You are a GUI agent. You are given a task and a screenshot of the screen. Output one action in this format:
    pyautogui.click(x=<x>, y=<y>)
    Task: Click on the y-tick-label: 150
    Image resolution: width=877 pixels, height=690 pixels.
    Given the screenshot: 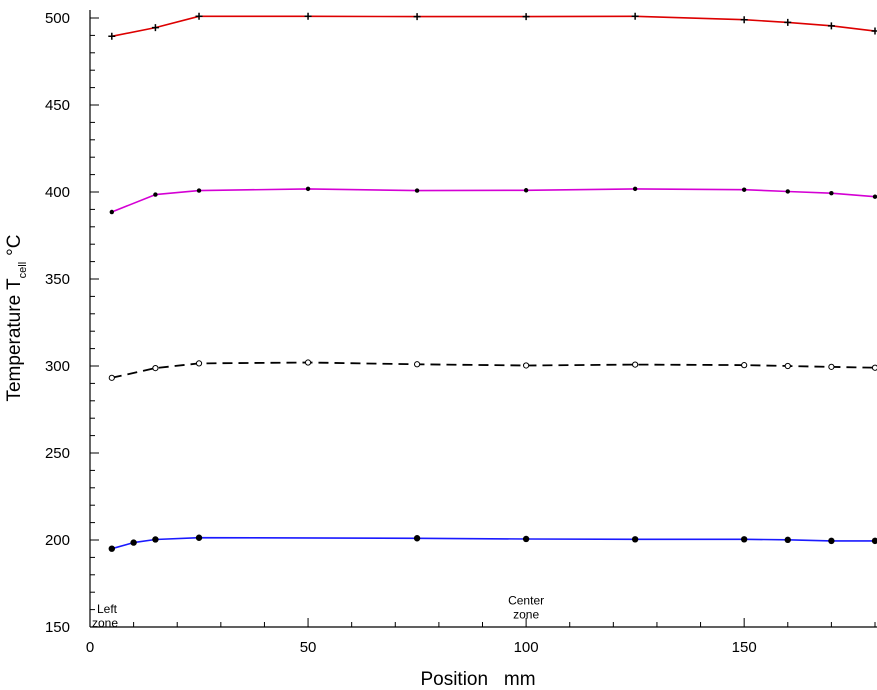 What is the action you would take?
    pyautogui.click(x=57, y=627)
    